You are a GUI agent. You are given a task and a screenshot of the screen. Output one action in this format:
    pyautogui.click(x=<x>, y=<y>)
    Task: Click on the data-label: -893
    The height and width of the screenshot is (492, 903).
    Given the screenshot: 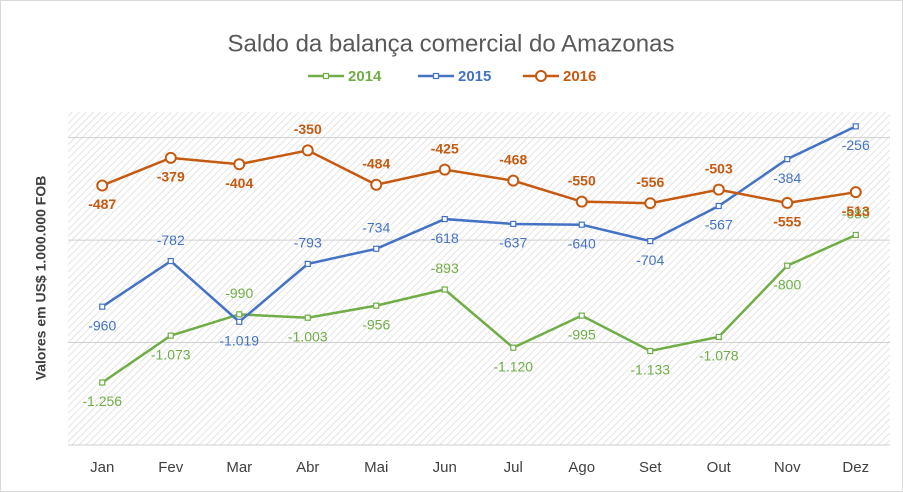 What is the action you would take?
    pyautogui.click(x=445, y=268)
    